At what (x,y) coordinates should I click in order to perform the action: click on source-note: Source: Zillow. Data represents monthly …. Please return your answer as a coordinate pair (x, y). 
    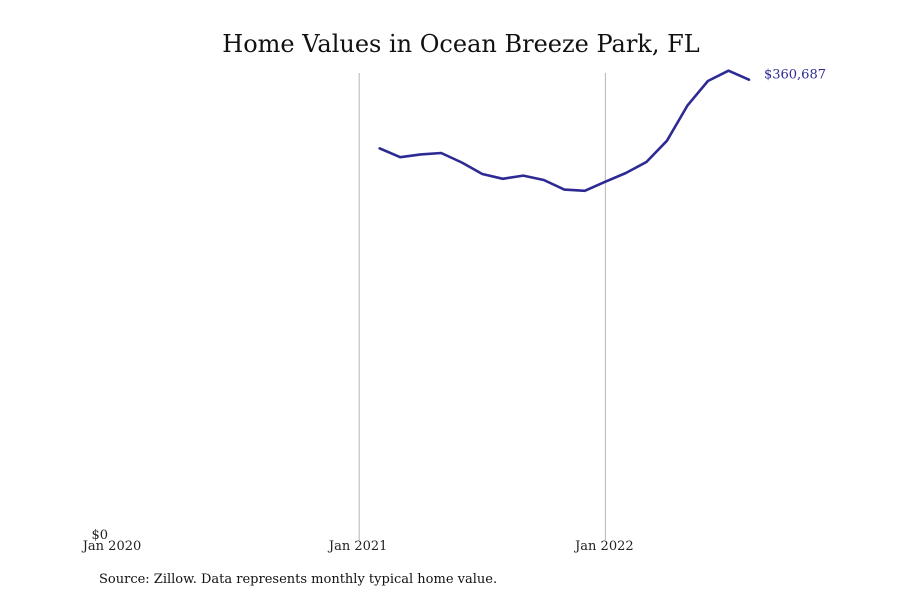
    Looking at the image, I should click on (298, 579).